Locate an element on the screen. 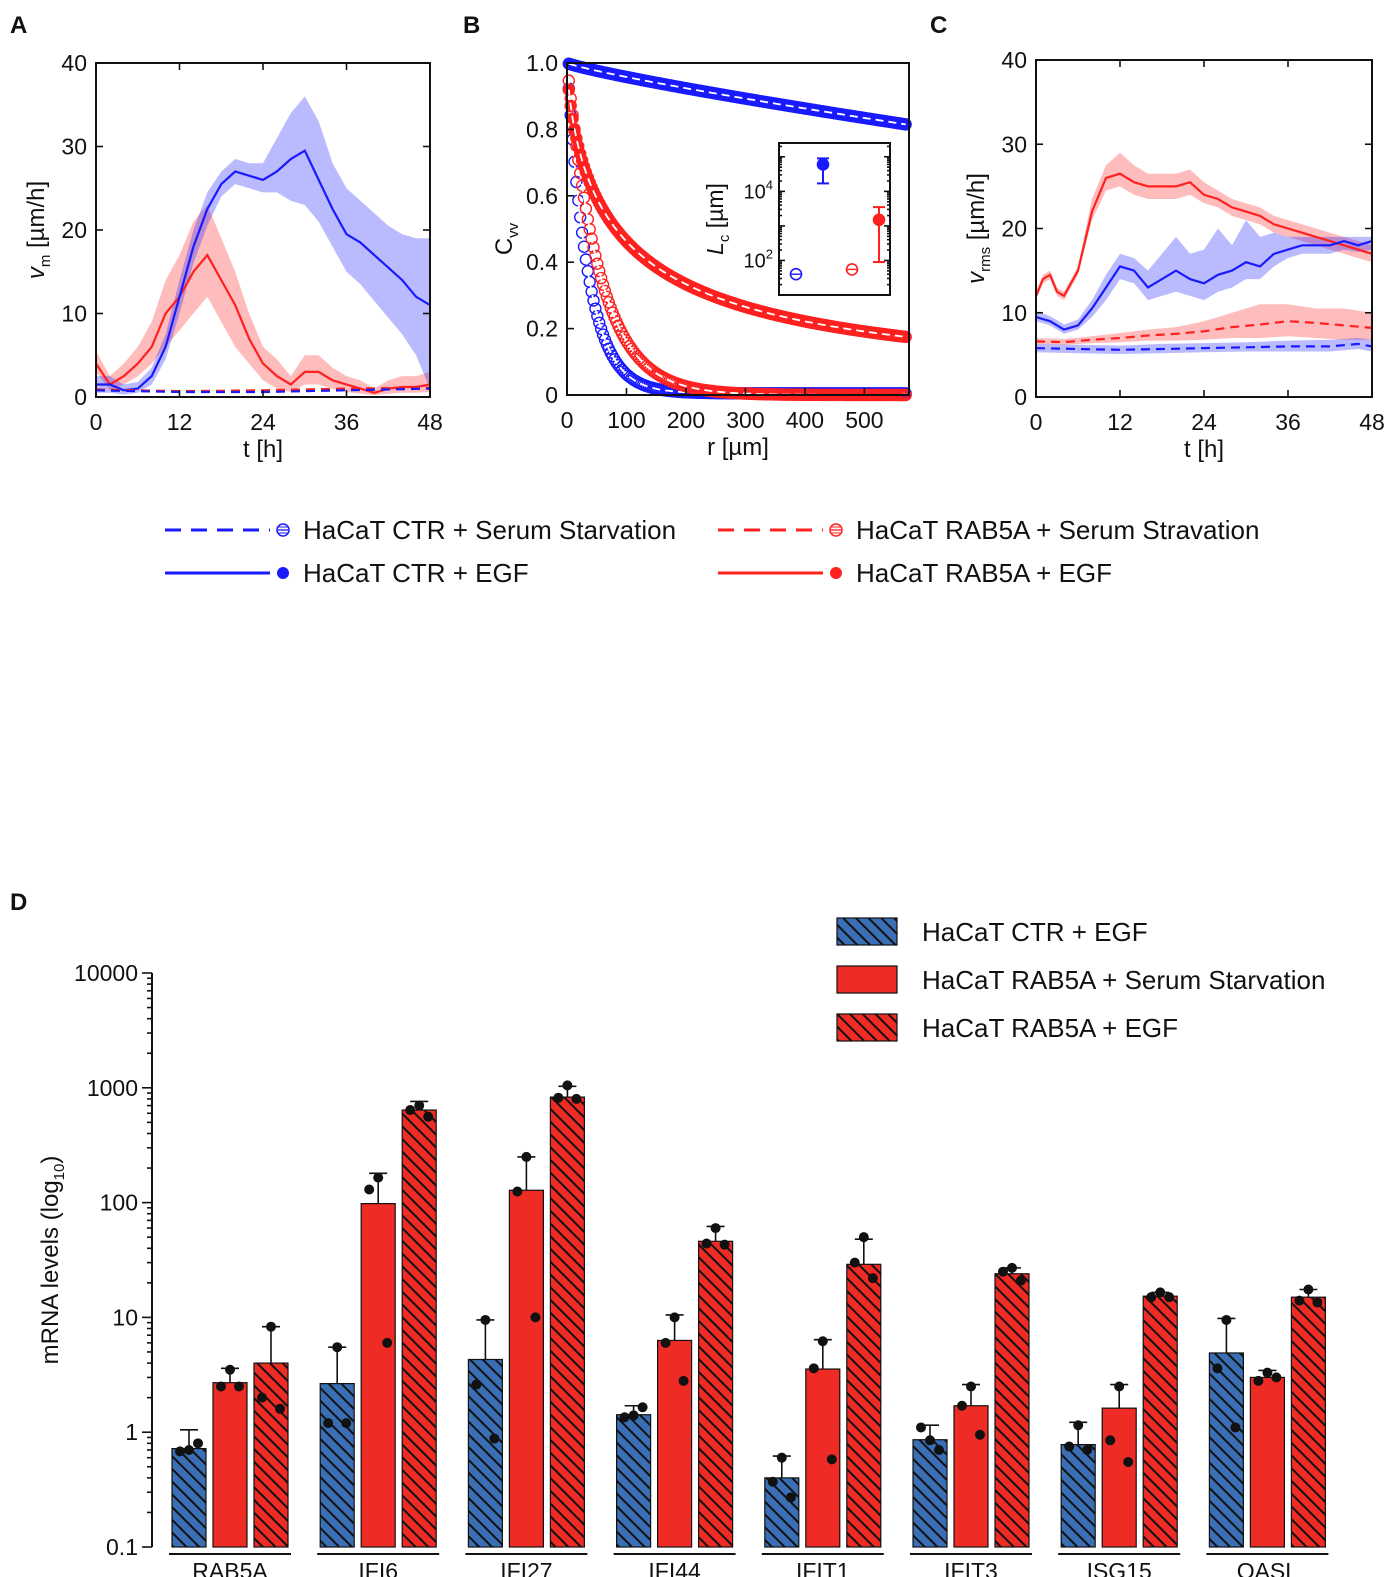 The image size is (1400, 1577). series-rab_egf is located at coordinates (737, 213).